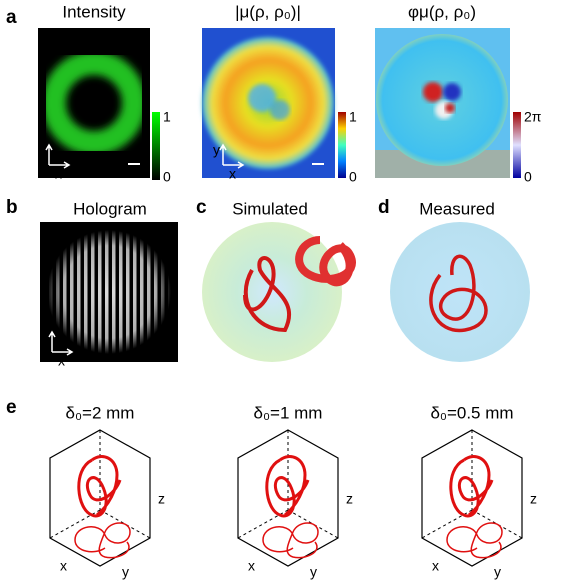 This screenshot has width=568, height=582. What do you see at coordinates (110, 208) in the screenshot?
I see `plot-title: Hologram` at bounding box center [110, 208].